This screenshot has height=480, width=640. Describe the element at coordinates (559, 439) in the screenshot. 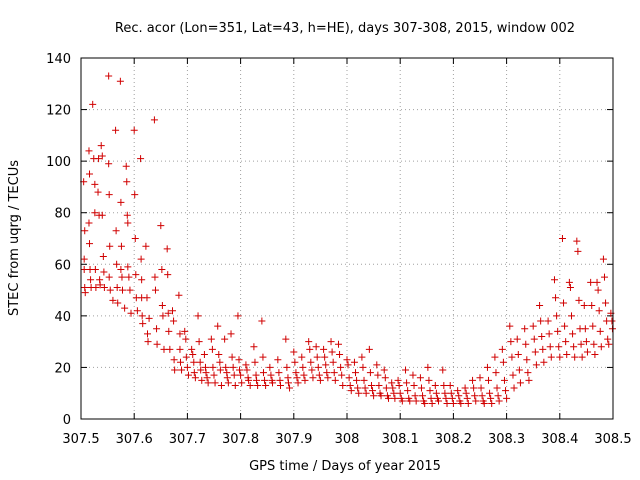

I see `x-tick-label: 308.4` at that location.